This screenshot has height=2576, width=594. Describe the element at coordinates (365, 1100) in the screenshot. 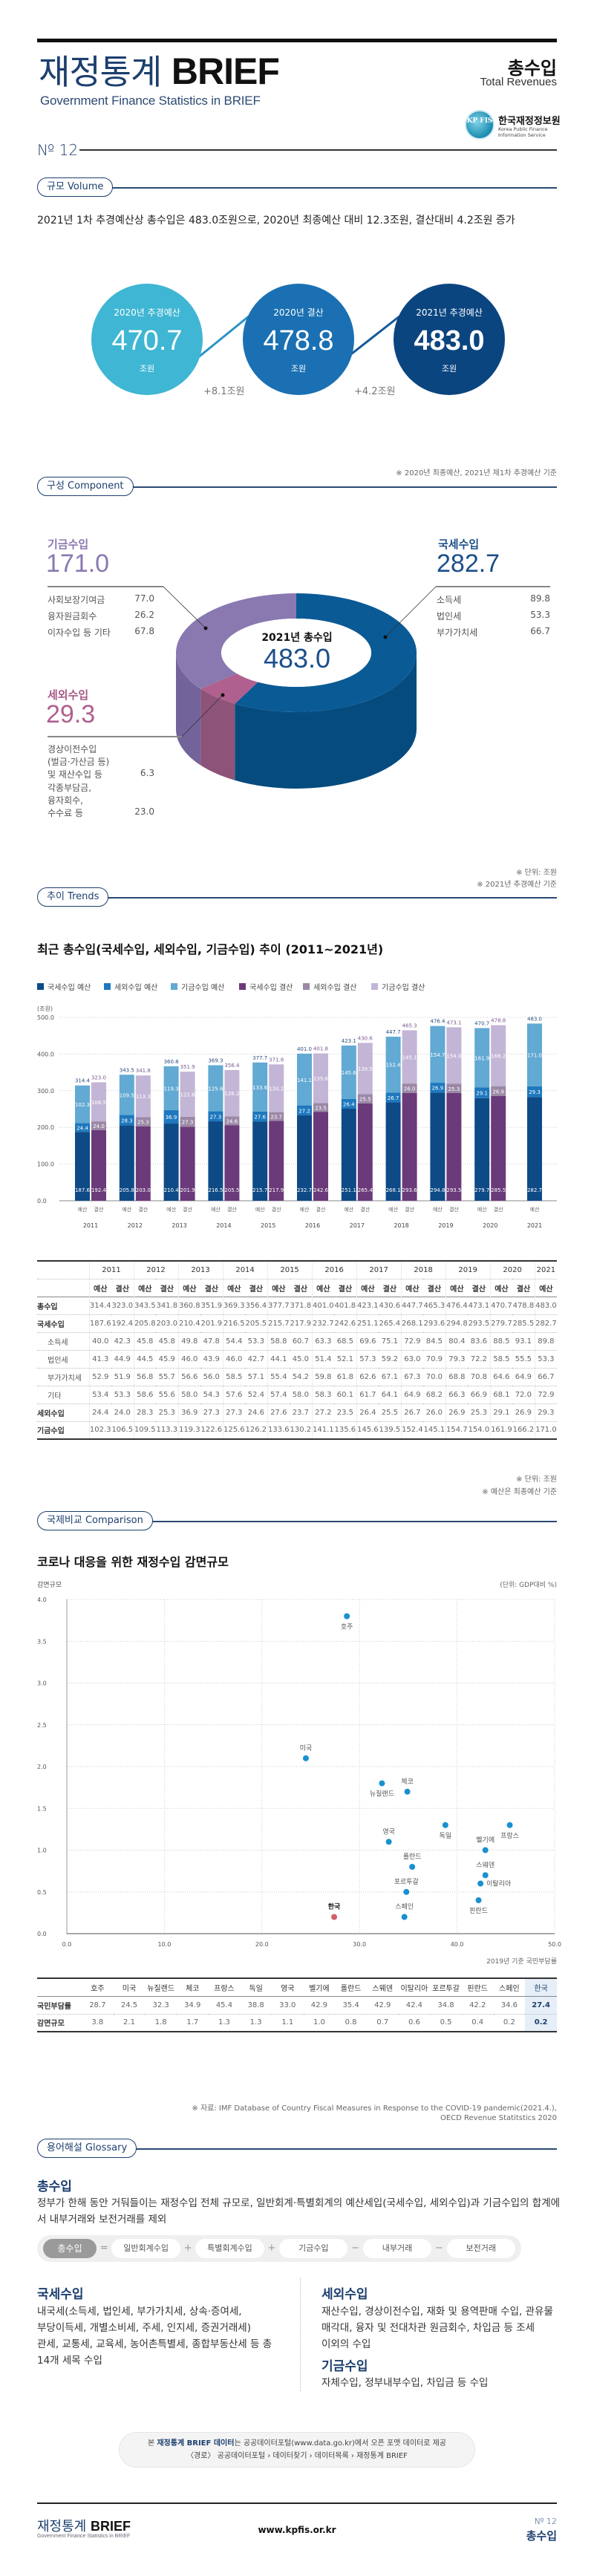

I see `segment-label: 25.5` at that location.